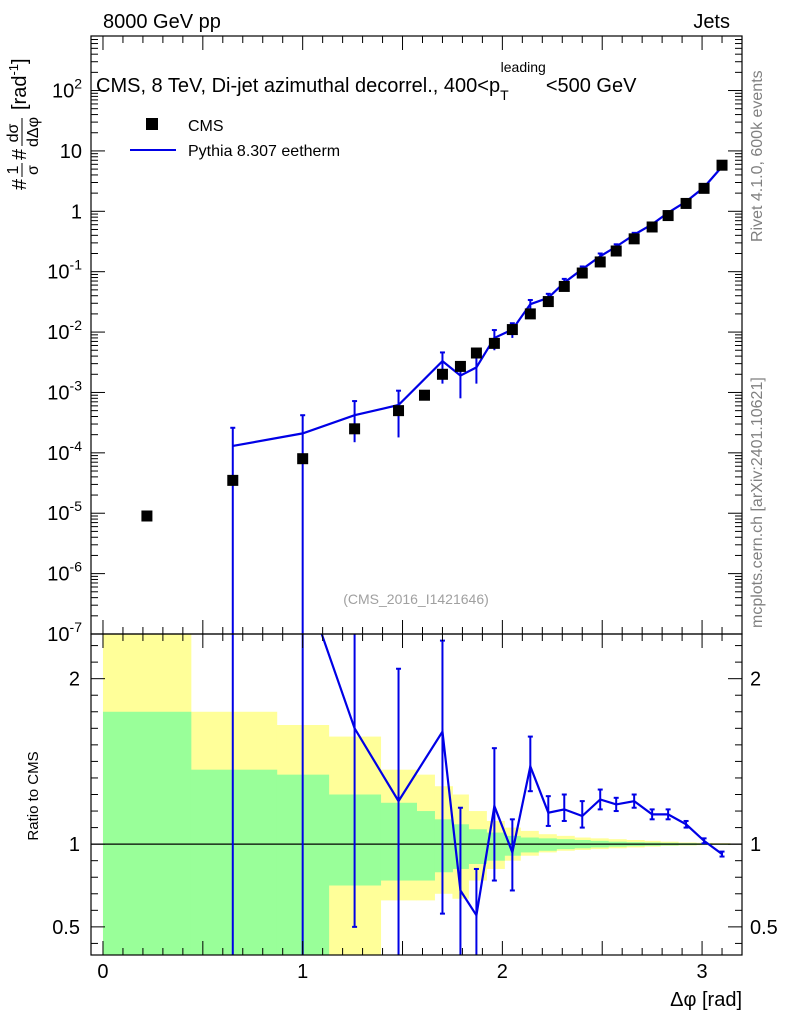 The width and height of the screenshot is (786, 1024). Describe the element at coordinates (64, 270) in the screenshot. I see `y-tick-label: 10⁻¹` at that location.